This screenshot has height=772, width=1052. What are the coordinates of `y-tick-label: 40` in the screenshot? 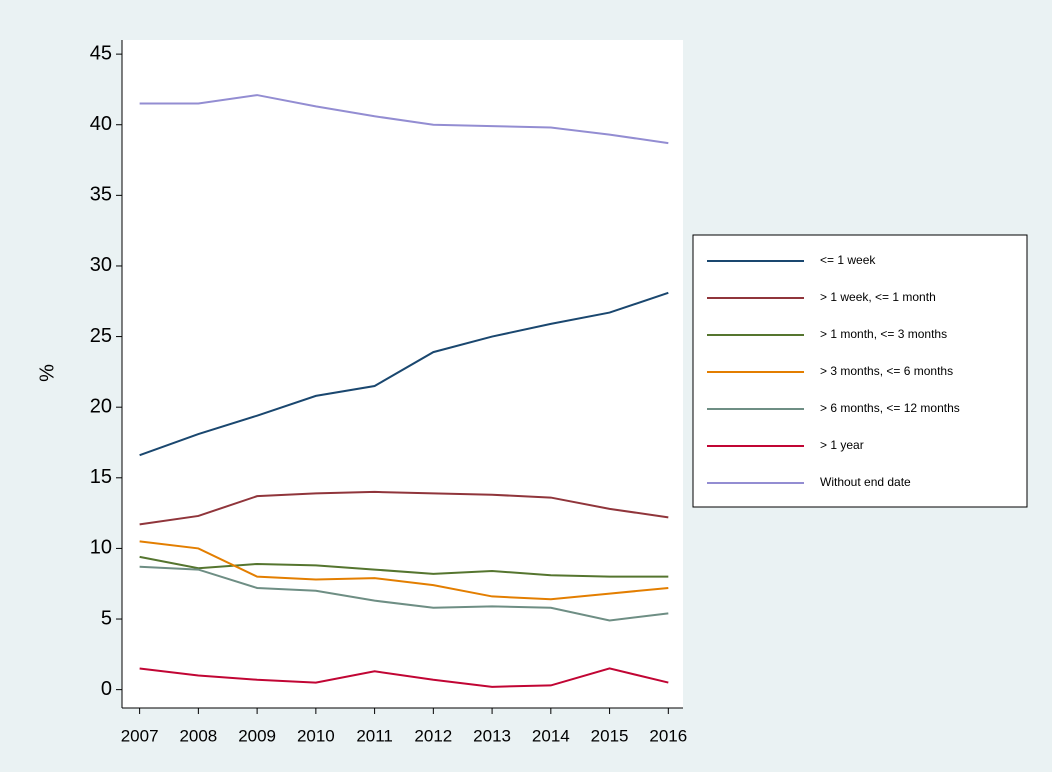 It's located at (101, 124).